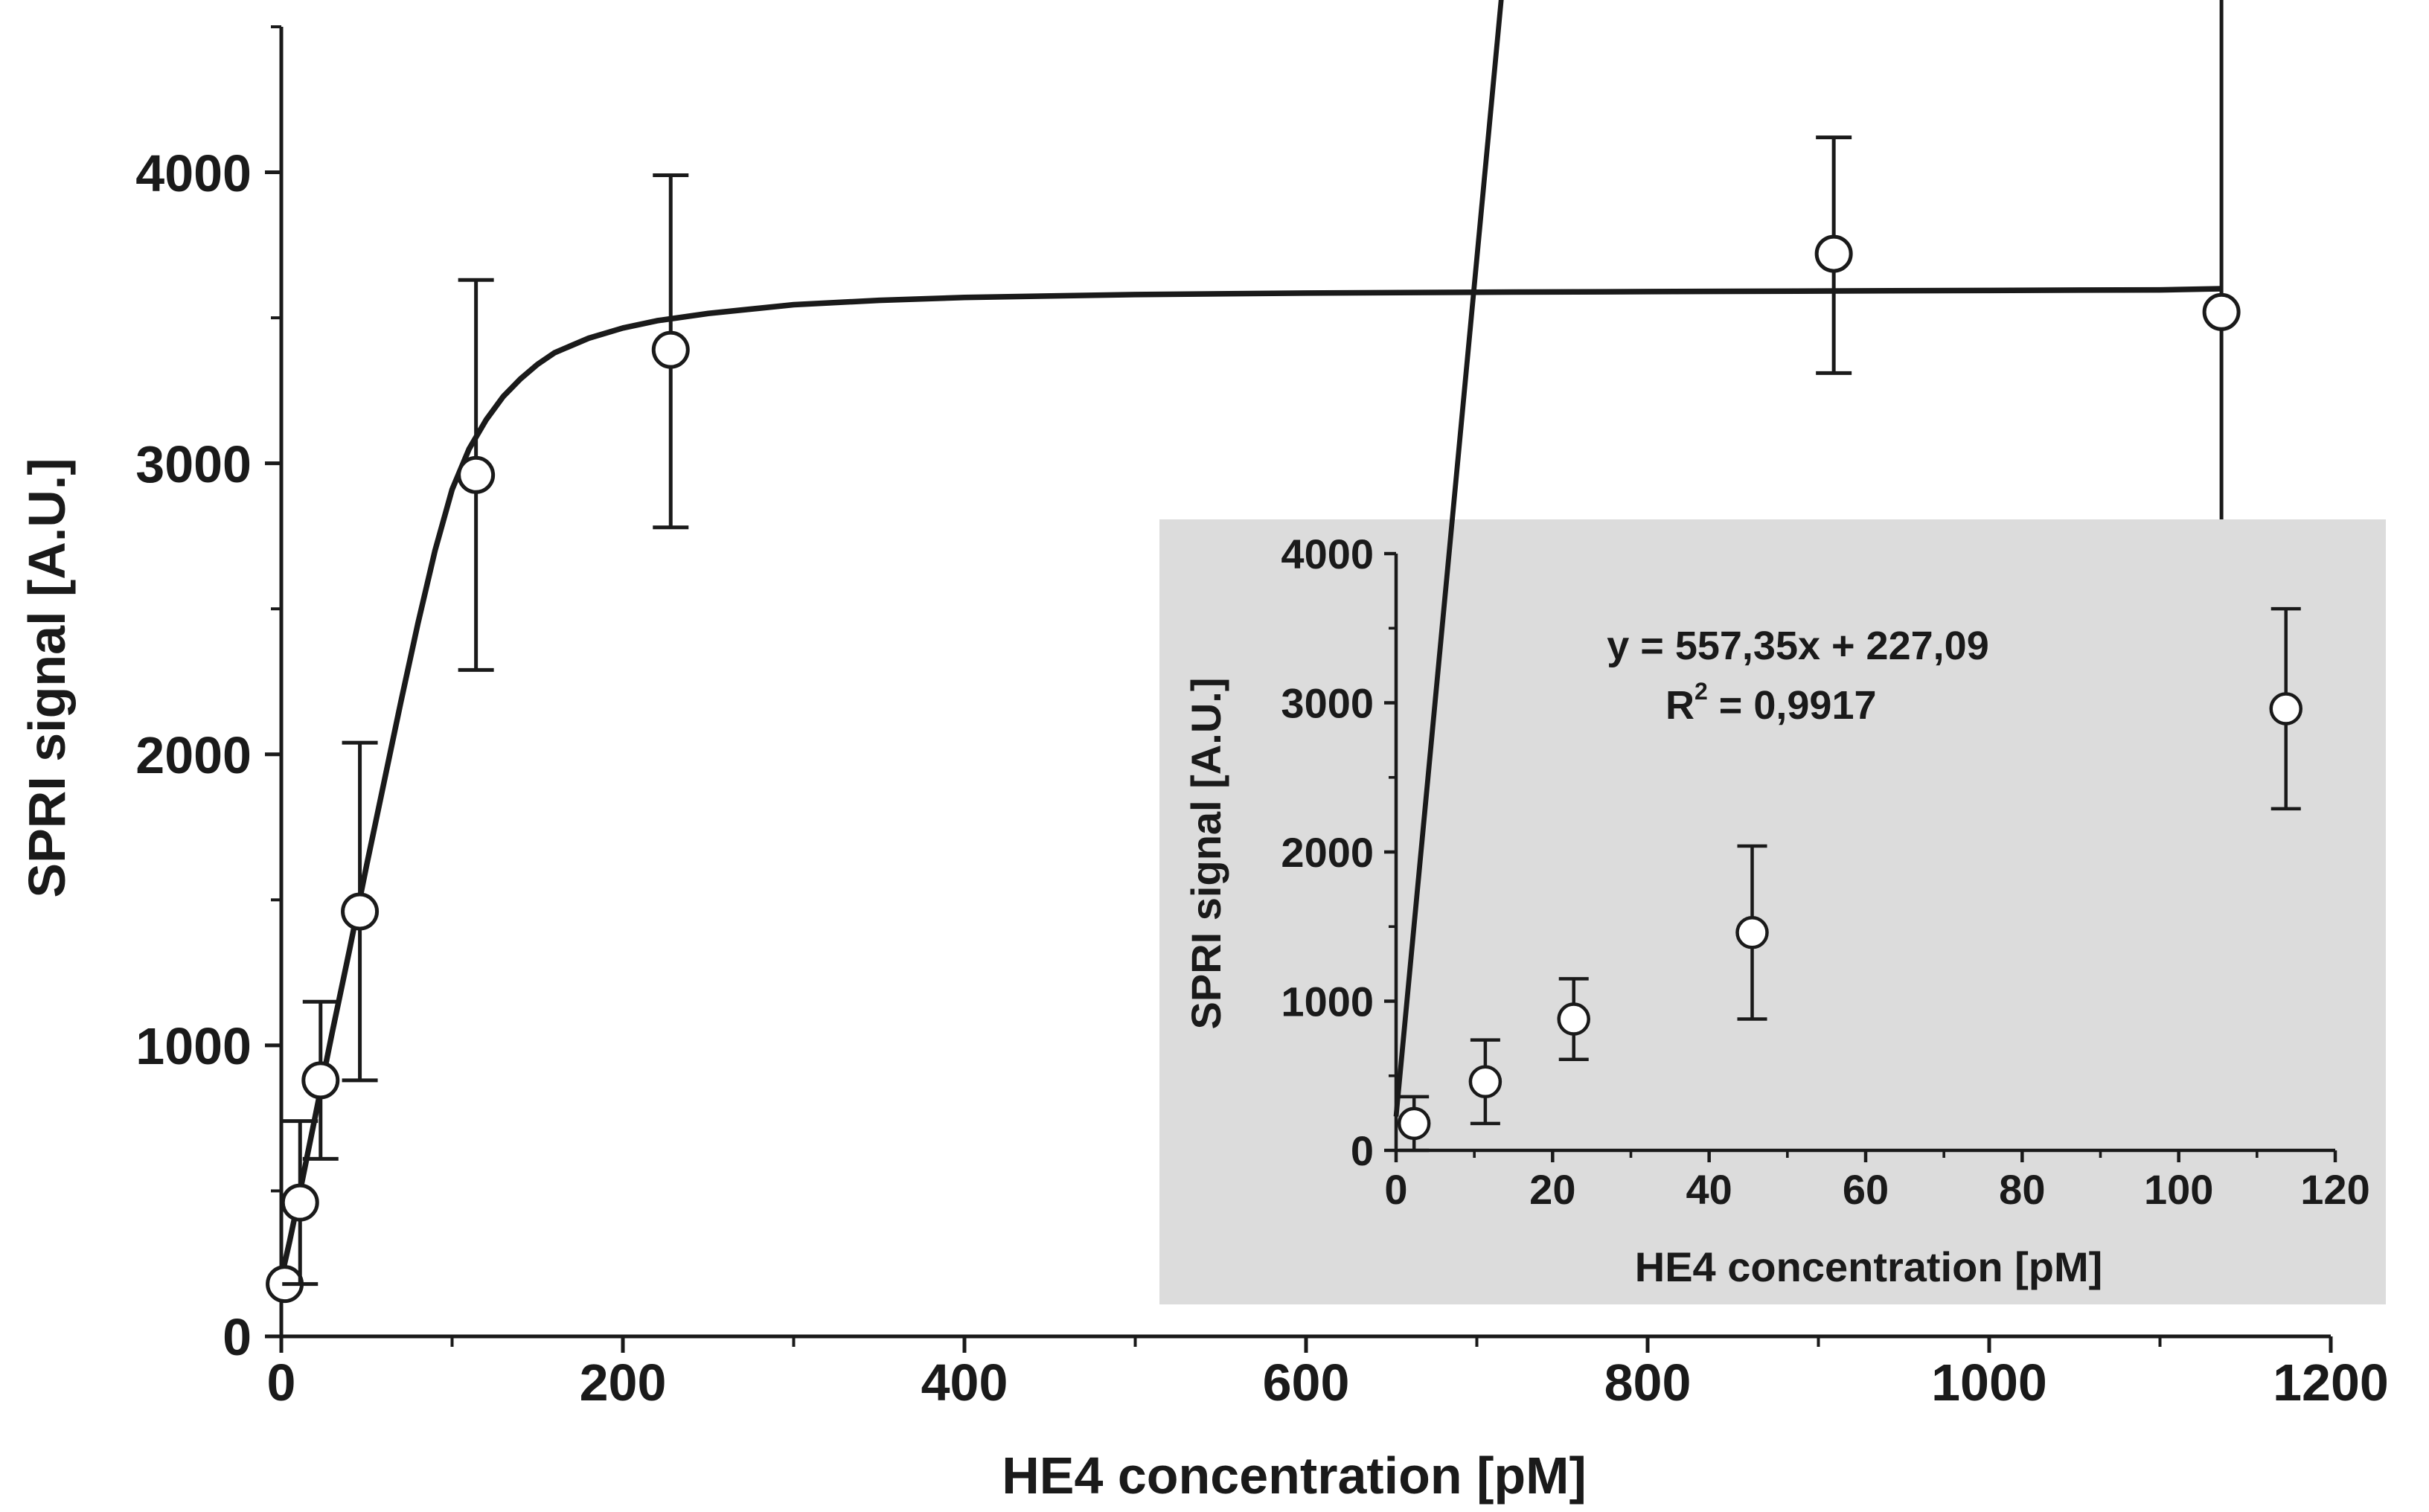 The width and height of the screenshot is (2429, 1512). Describe the element at coordinates (1989, 1383) in the screenshot. I see `main-x-tick-label: 1000` at that location.